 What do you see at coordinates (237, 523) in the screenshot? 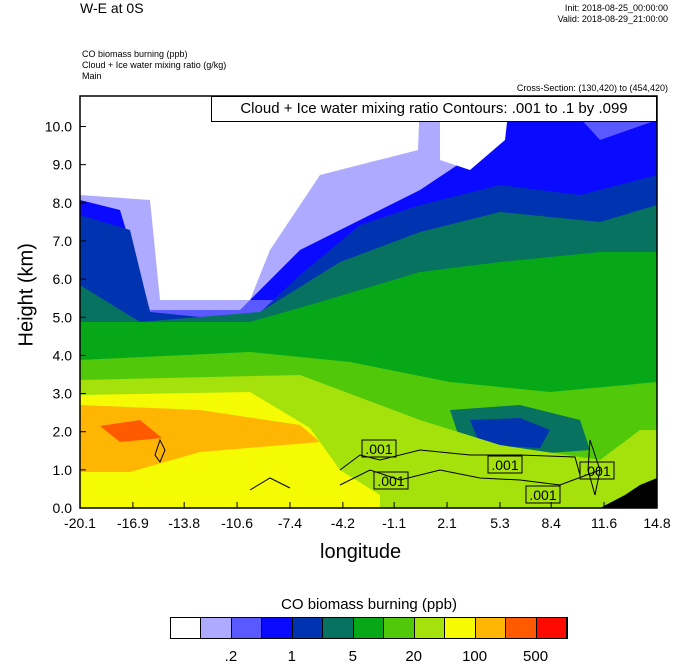
I see `x-tick-label: -10.6` at bounding box center [237, 523].